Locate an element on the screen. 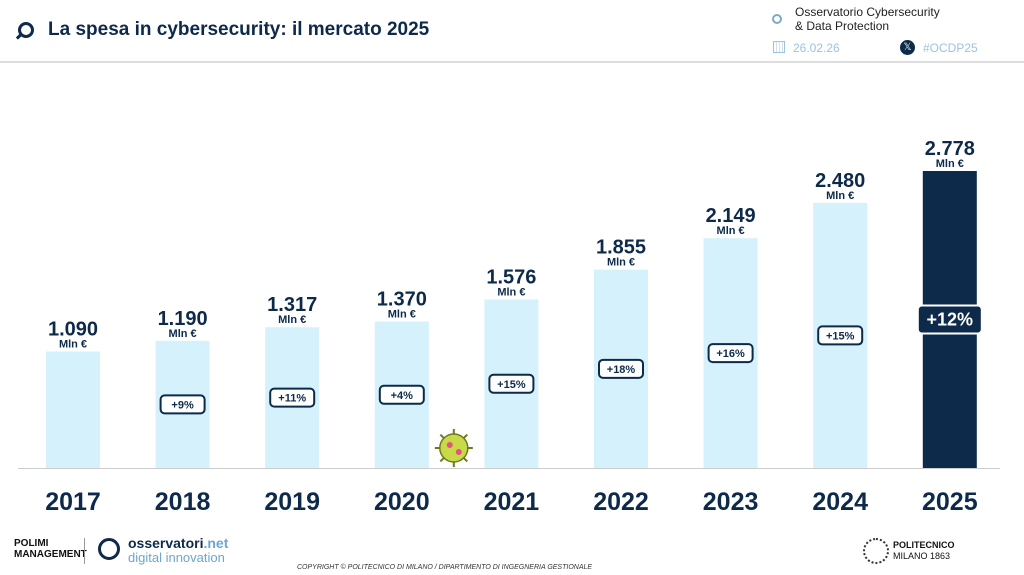  date: 26.02.26 is located at coordinates (816, 48).